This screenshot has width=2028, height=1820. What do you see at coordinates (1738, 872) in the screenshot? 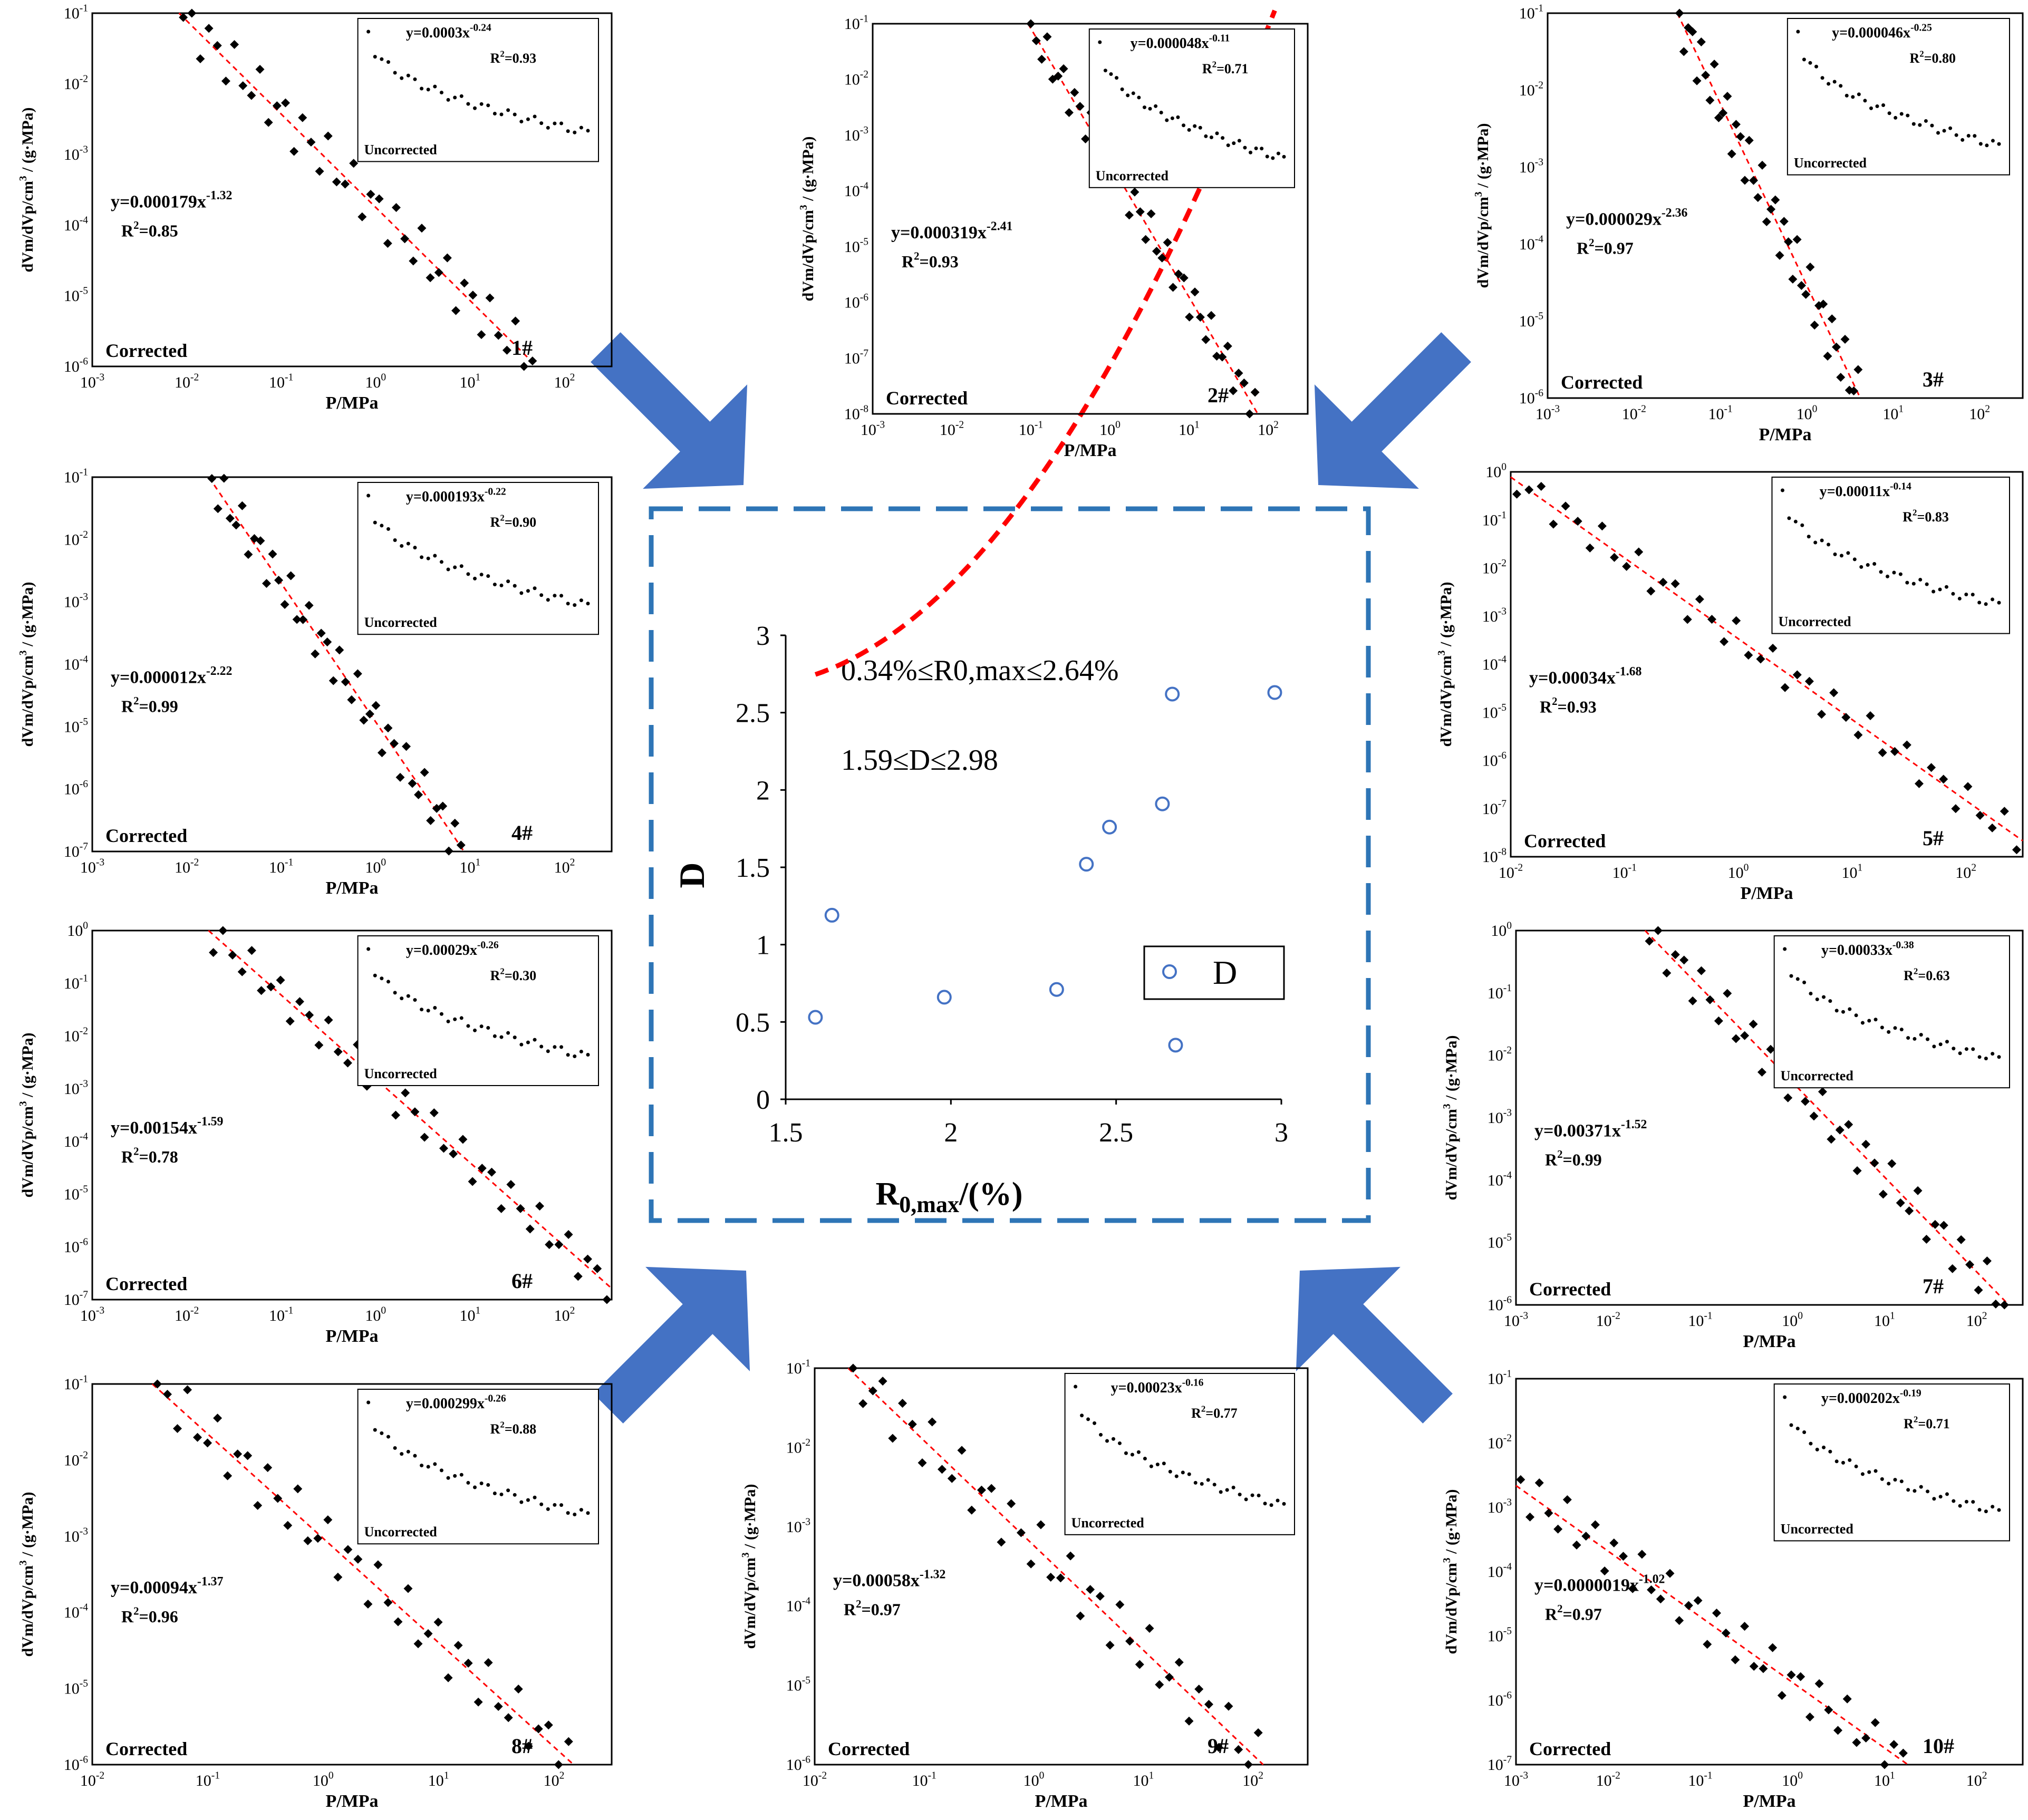
I see `panel-xtick-label: 10⁰` at bounding box center [1738, 872].